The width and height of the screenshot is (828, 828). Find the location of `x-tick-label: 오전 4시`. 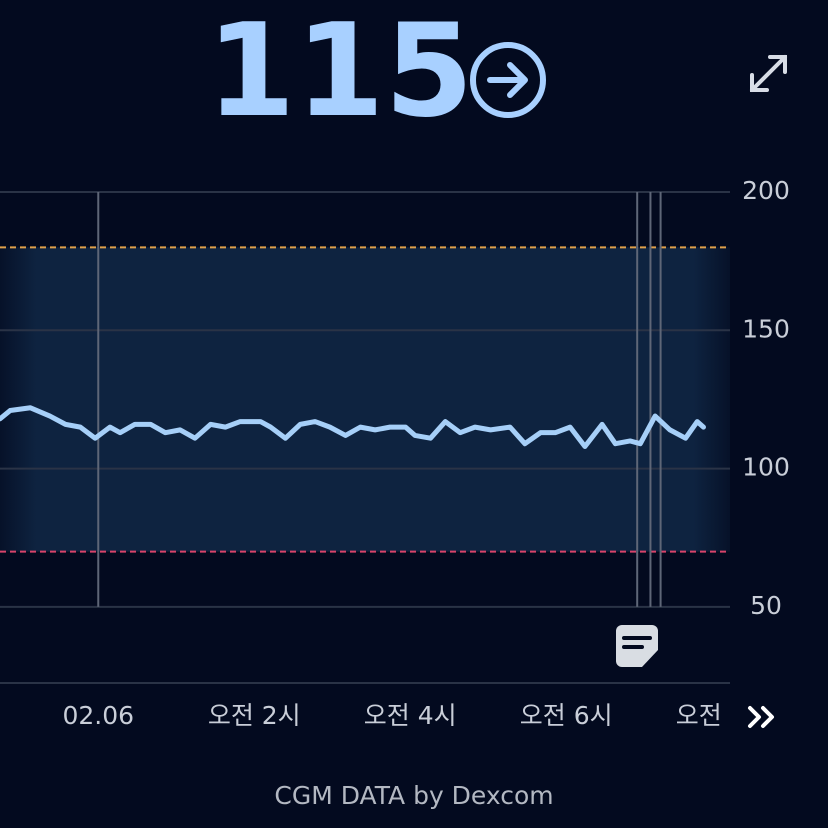

x-tick-label: 오전 4시 is located at coordinates (410, 715).